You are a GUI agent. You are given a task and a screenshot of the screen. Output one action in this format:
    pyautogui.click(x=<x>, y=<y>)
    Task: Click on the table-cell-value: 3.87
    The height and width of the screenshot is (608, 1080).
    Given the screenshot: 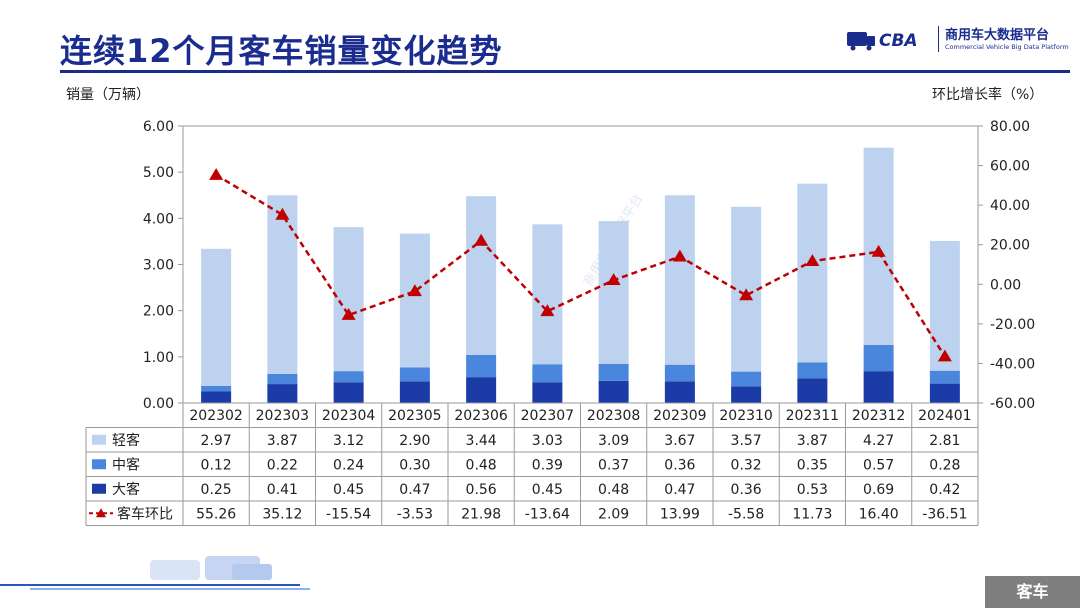 What is the action you would take?
    pyautogui.click(x=282, y=441)
    